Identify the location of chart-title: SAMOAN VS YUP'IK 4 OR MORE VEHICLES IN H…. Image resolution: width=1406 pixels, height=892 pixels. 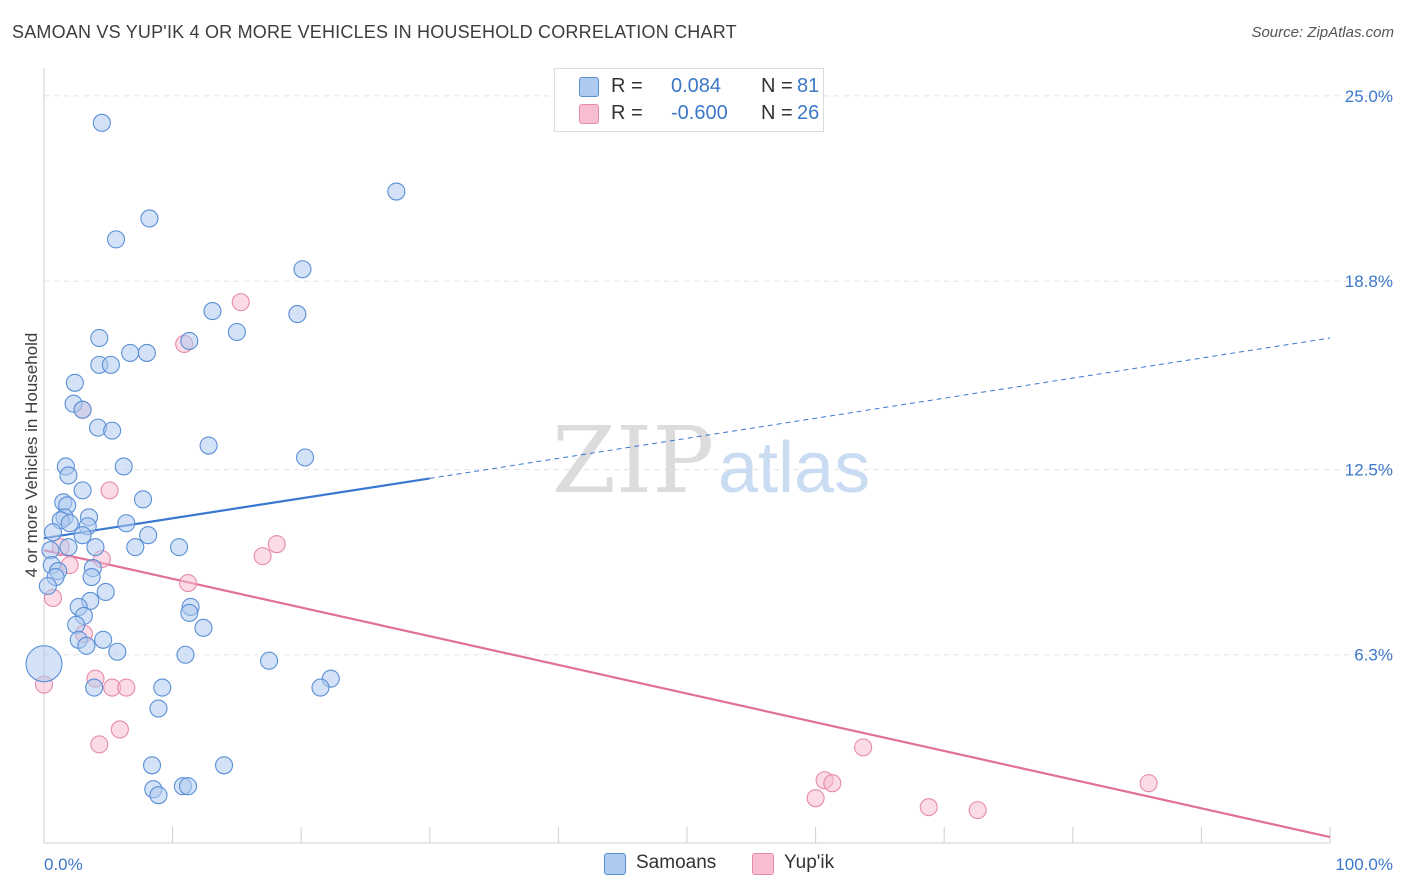
(374, 32).